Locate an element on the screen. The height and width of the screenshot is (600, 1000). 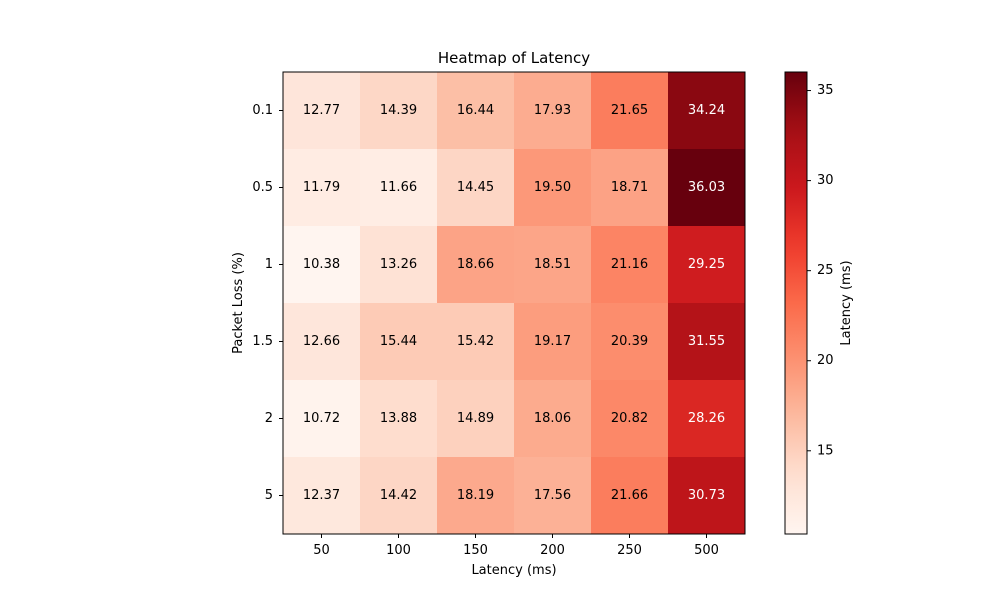
x-tick-label: 200 is located at coordinates (552, 550).